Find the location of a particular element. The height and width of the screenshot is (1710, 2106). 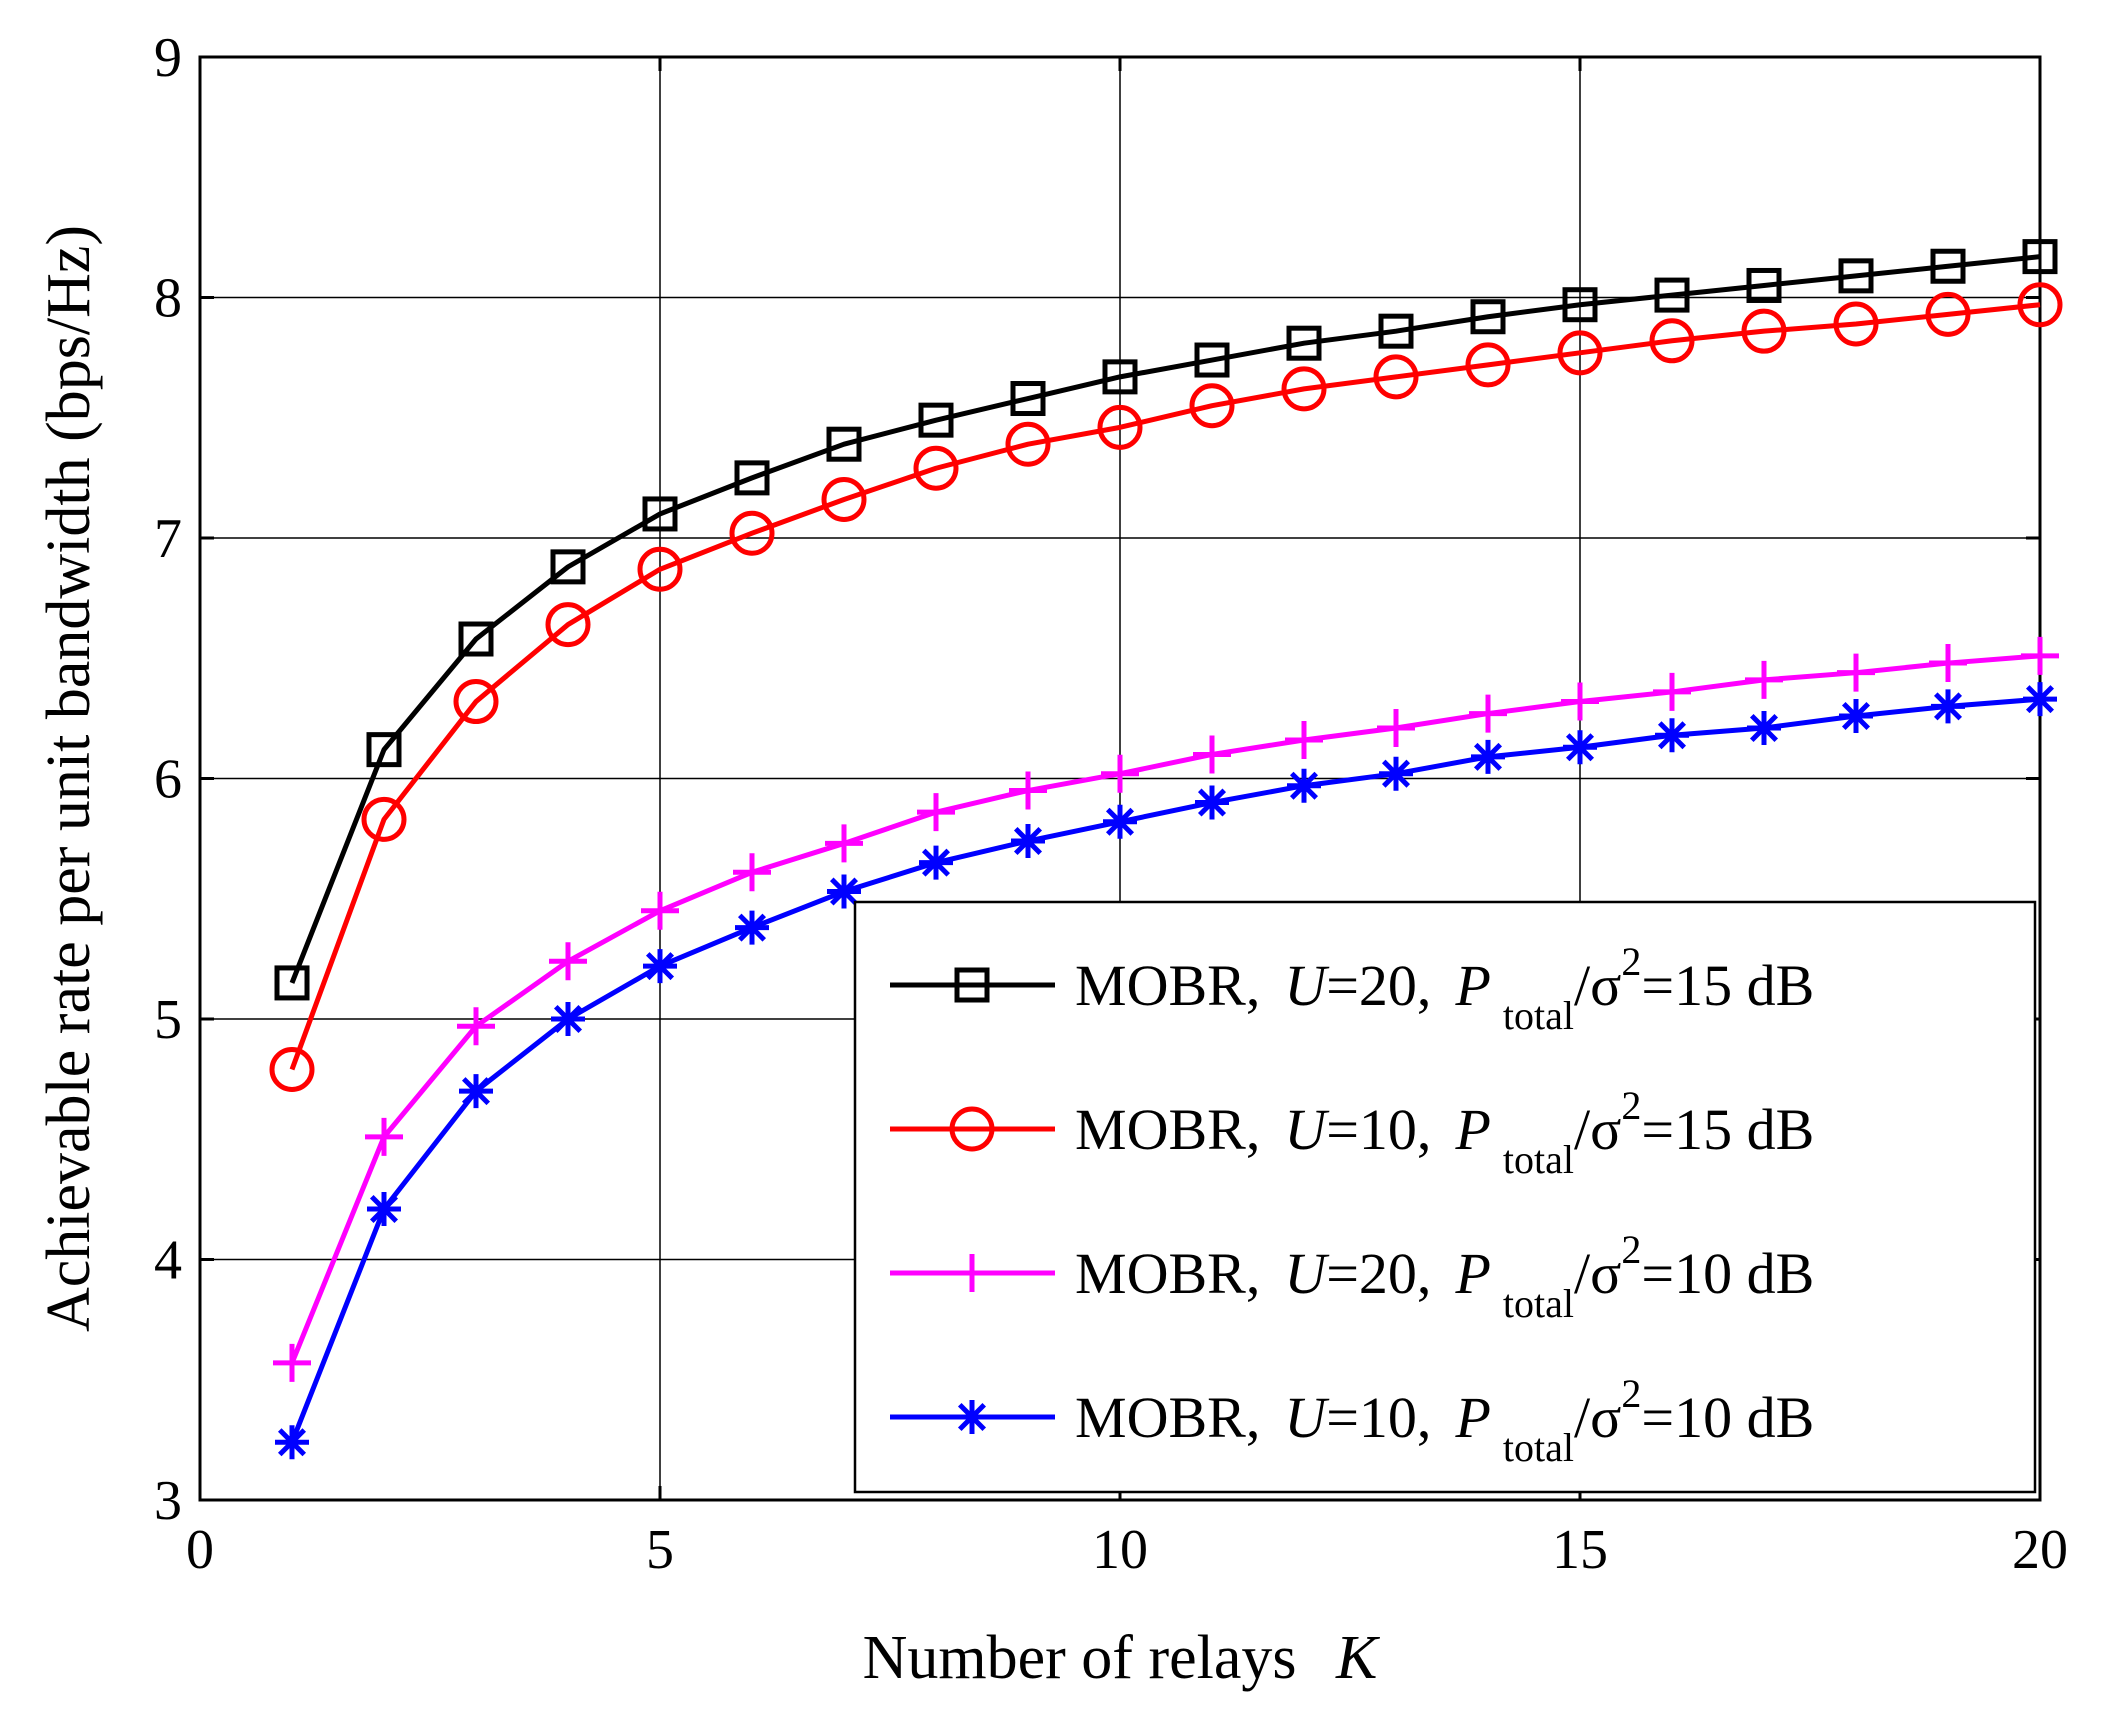

x-axis-title: Number of relays K is located at coordinates (1122, 1658).